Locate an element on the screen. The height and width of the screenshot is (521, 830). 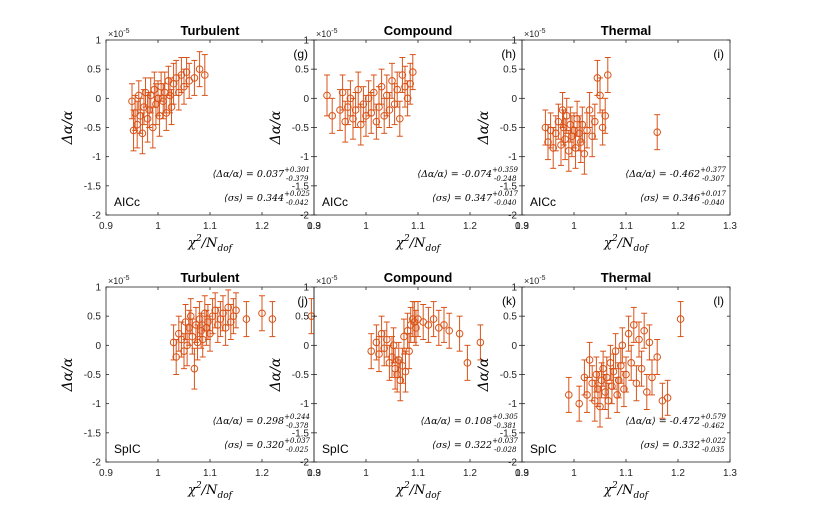
mean-upper: +0.377 is located at coordinates (713, 170).